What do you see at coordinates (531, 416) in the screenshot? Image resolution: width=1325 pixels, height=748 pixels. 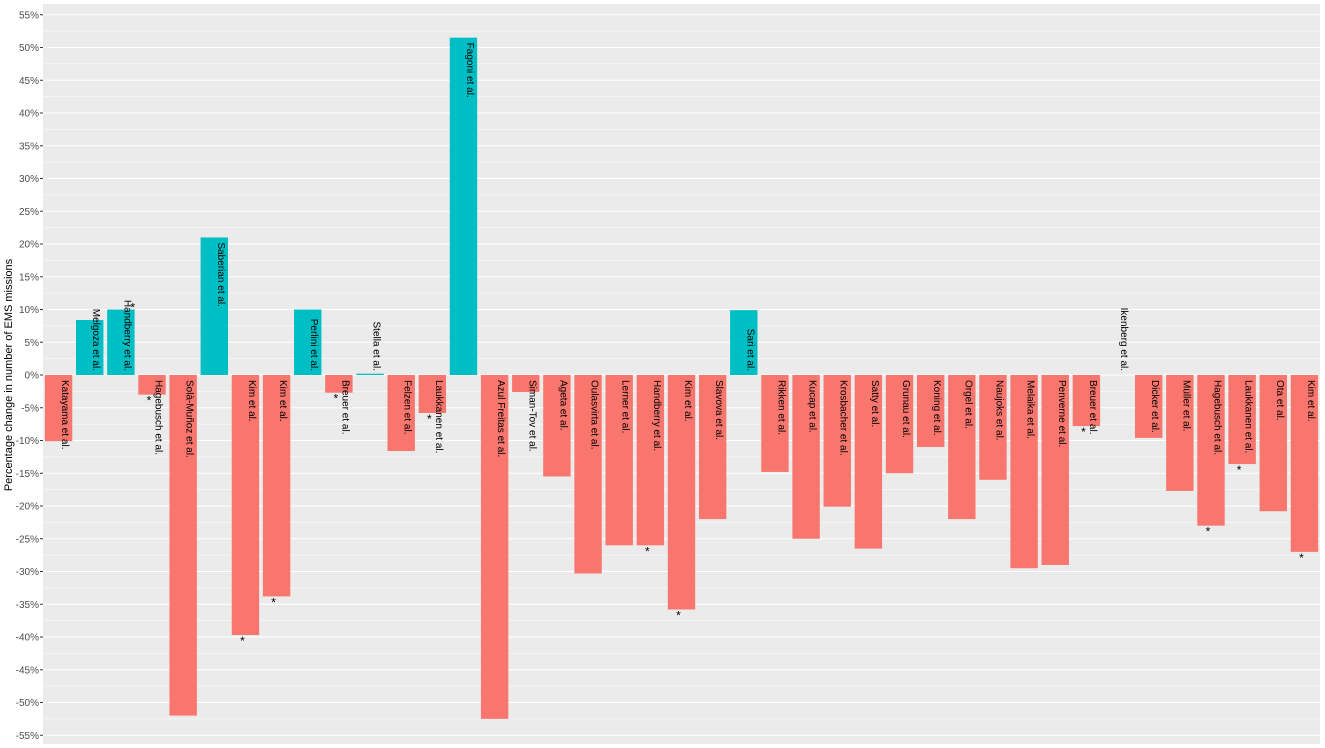 I see `bar-label: Siman-Tov et al.` at bounding box center [531, 416].